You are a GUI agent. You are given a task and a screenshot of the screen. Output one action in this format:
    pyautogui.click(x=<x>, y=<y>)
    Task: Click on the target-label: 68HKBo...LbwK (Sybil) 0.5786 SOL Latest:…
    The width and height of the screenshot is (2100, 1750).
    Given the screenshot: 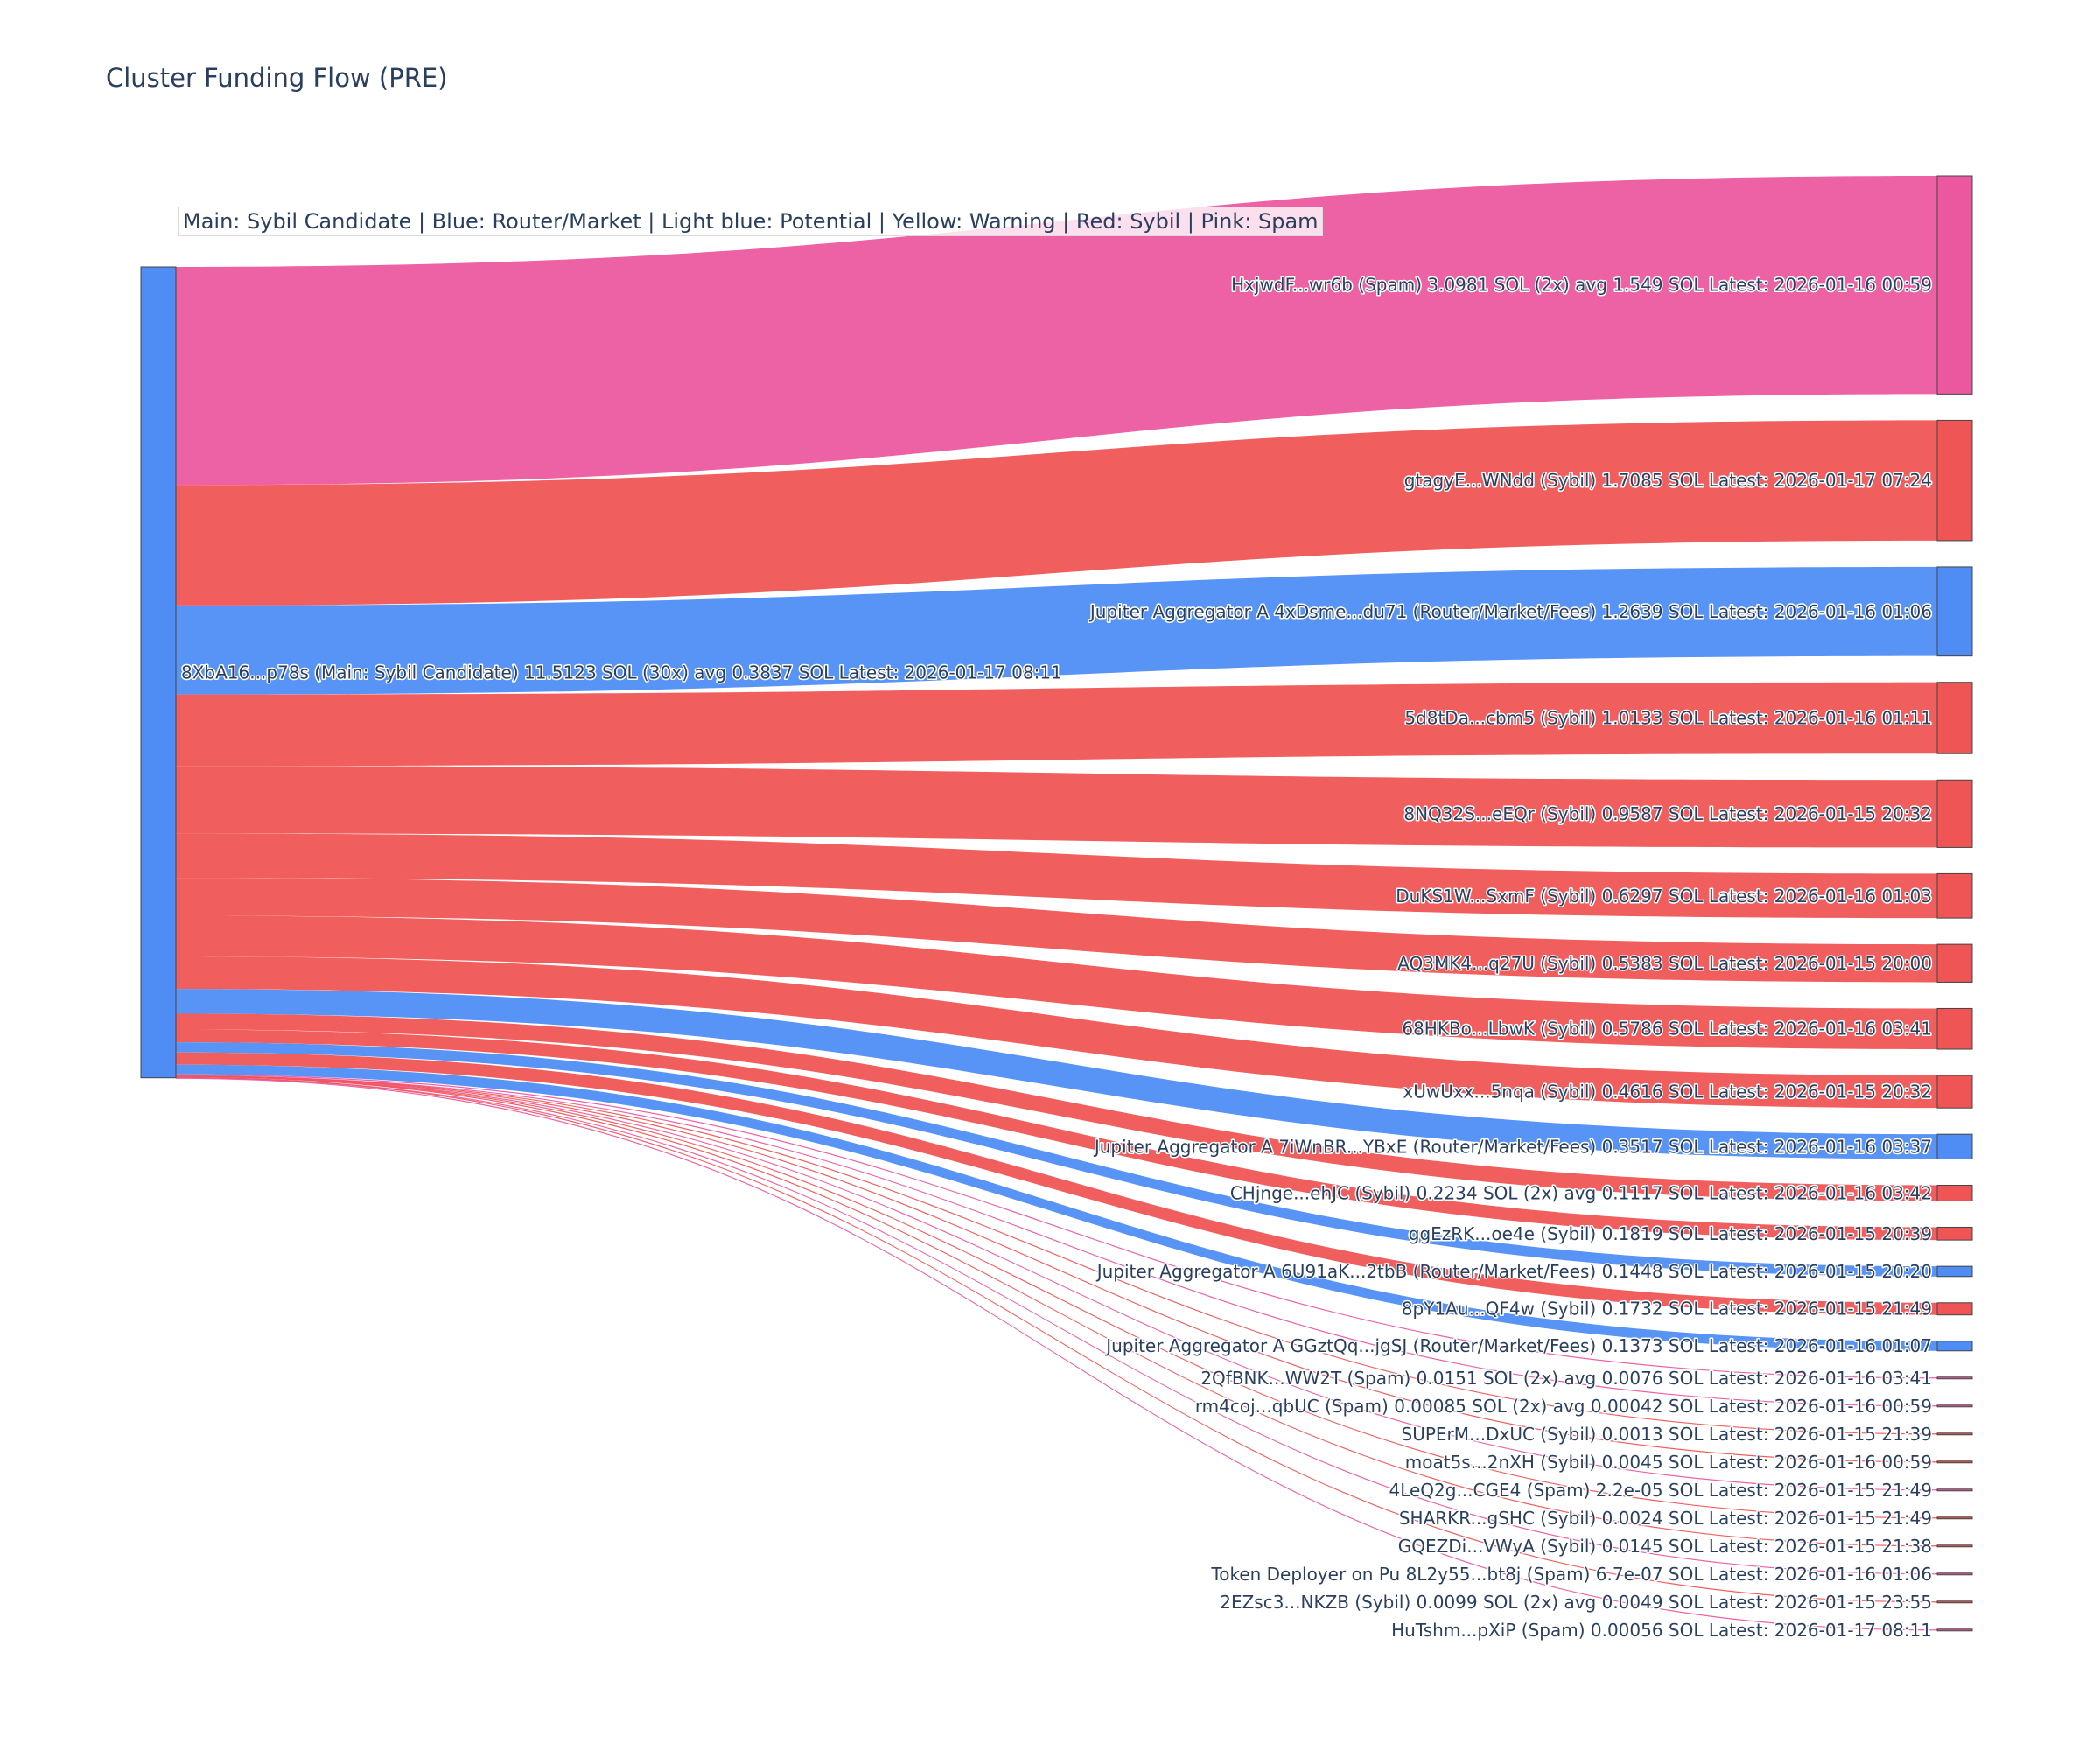 What is the action you would take?
    pyautogui.click(x=1667, y=1029)
    